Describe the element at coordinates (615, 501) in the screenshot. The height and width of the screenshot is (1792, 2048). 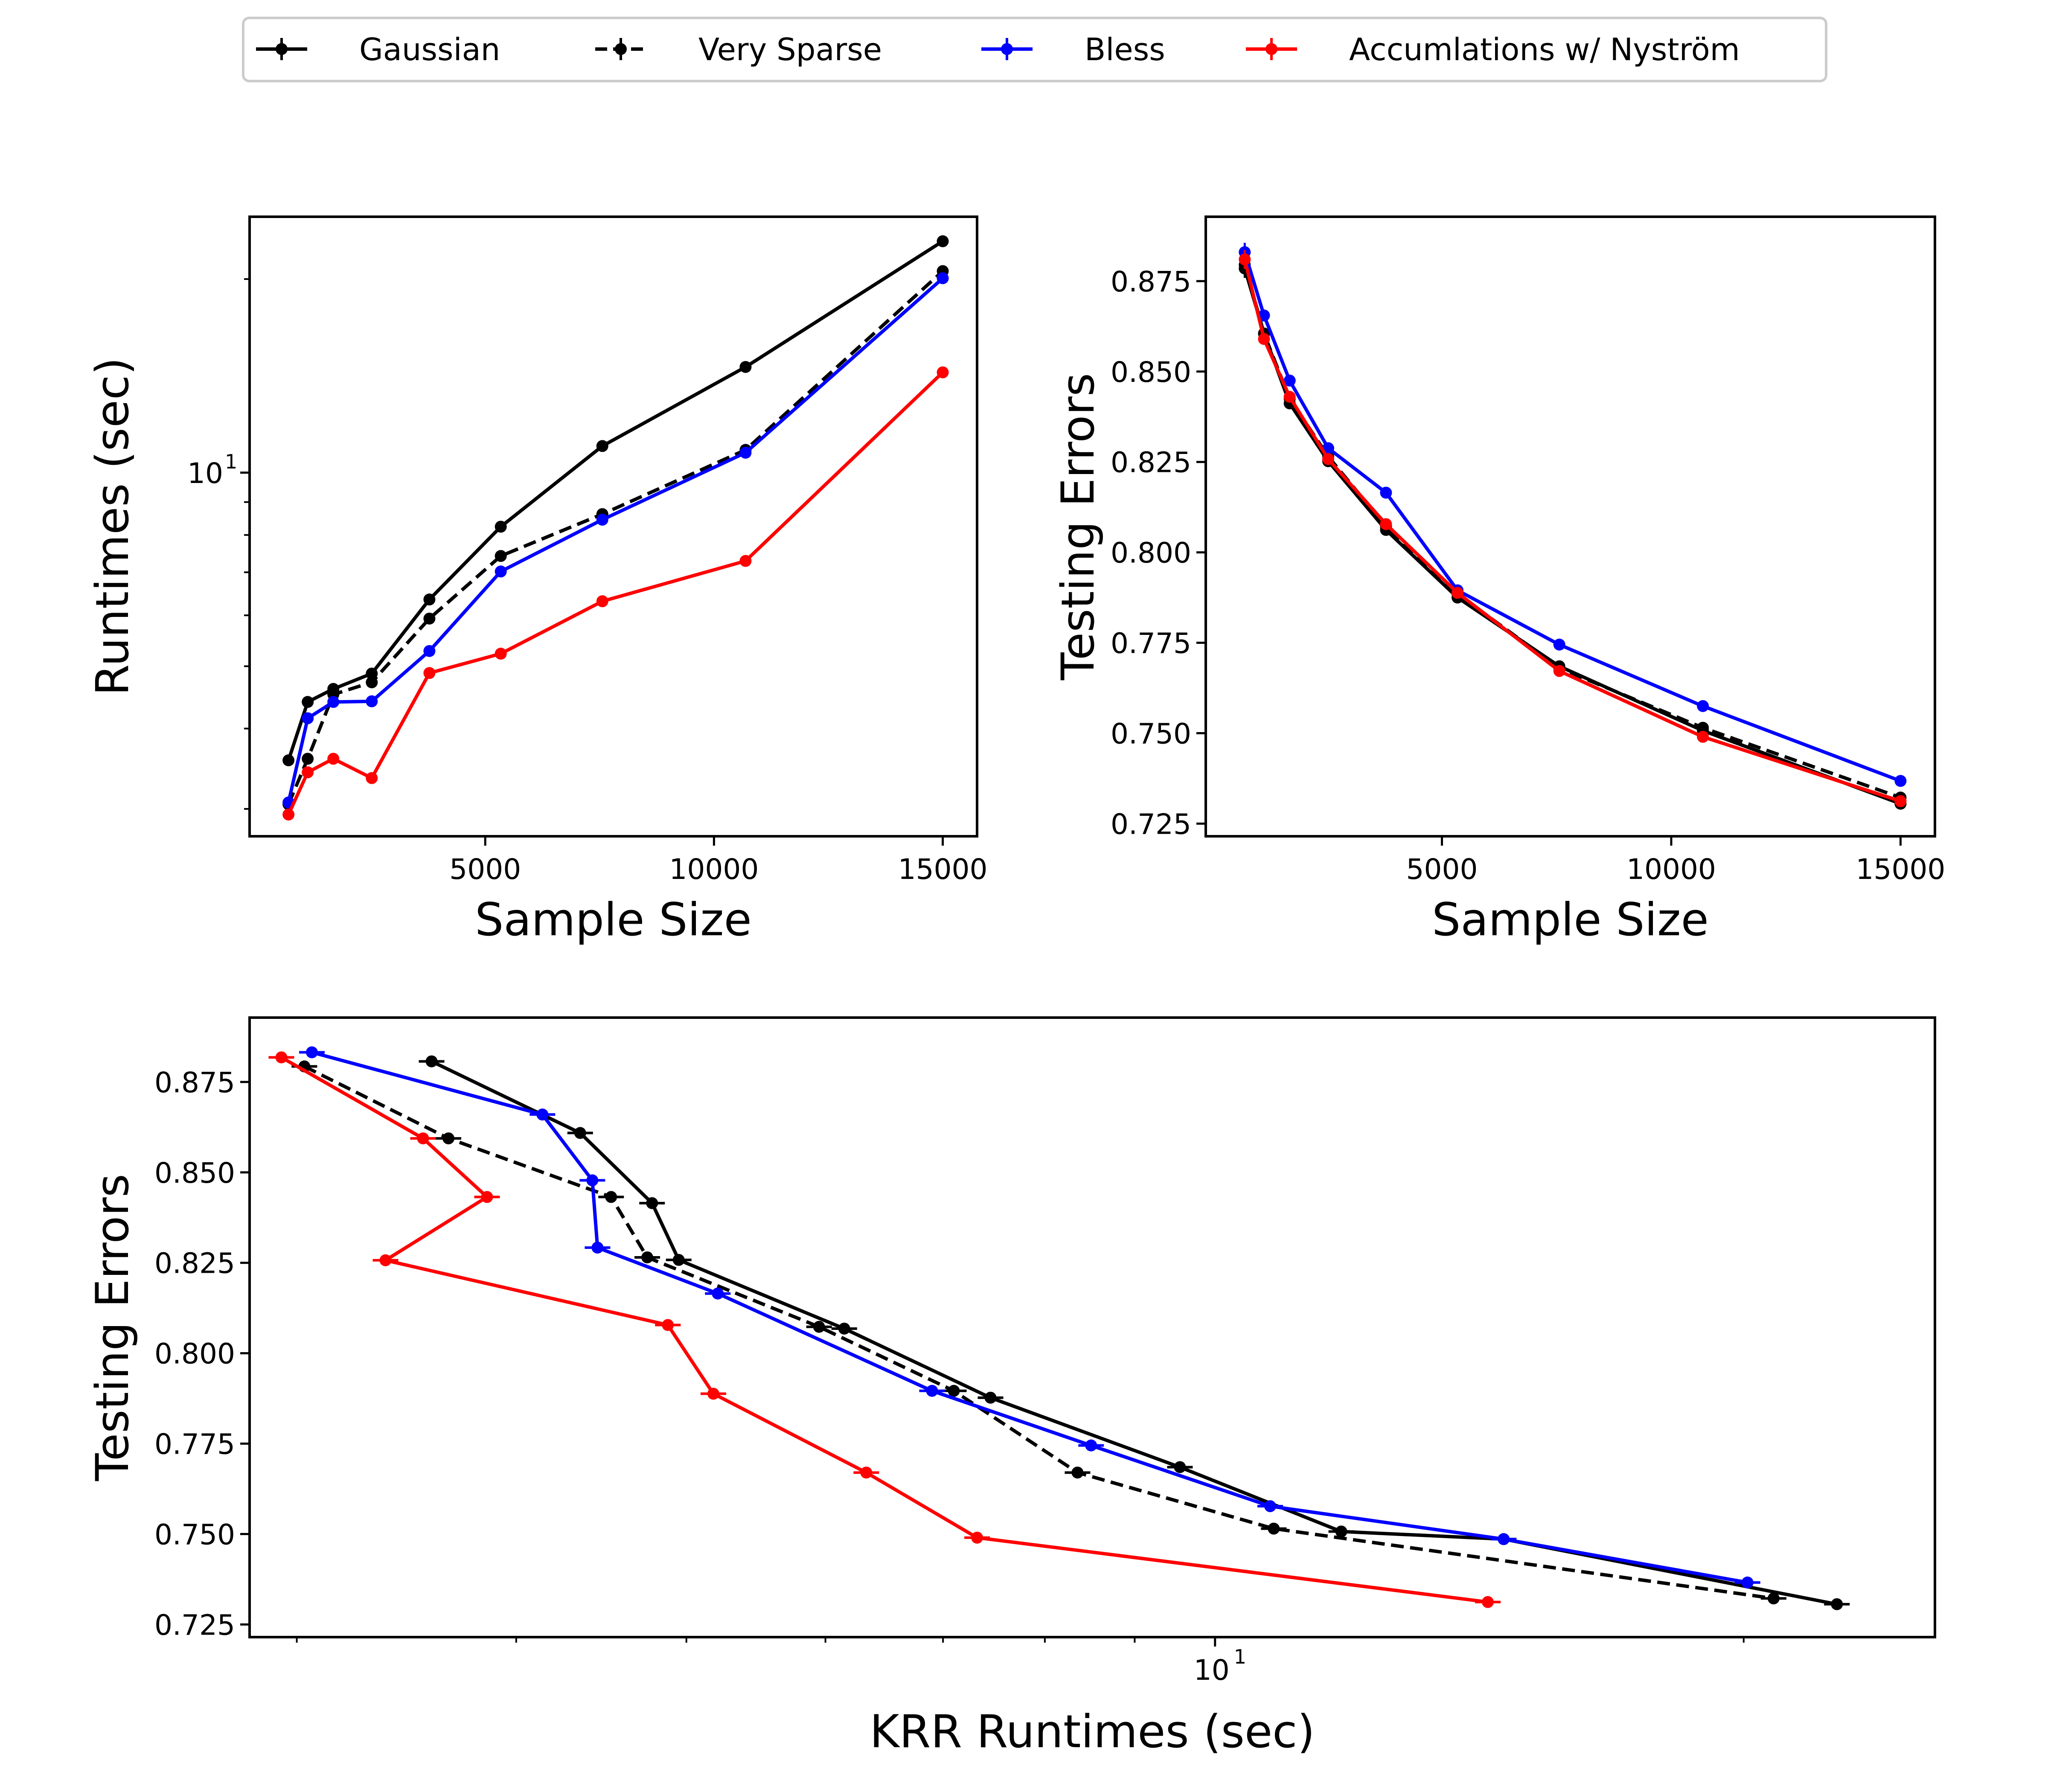
I see `series-gaussian` at that location.